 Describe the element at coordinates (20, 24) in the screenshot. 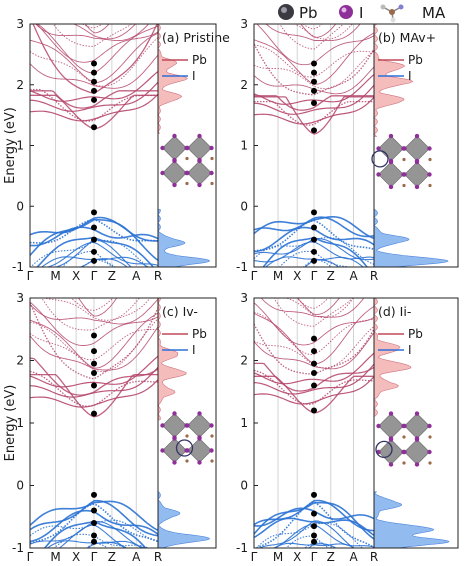

I see `y-tick-label: 3` at that location.